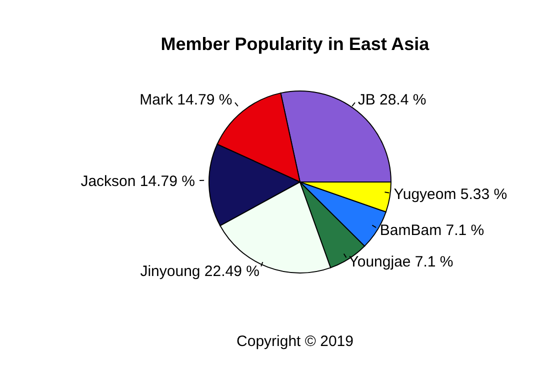 This screenshot has width=545, height=372. Describe the element at coordinates (137, 181) in the screenshot. I see `slice-label: Jackson 14.79 %` at that location.